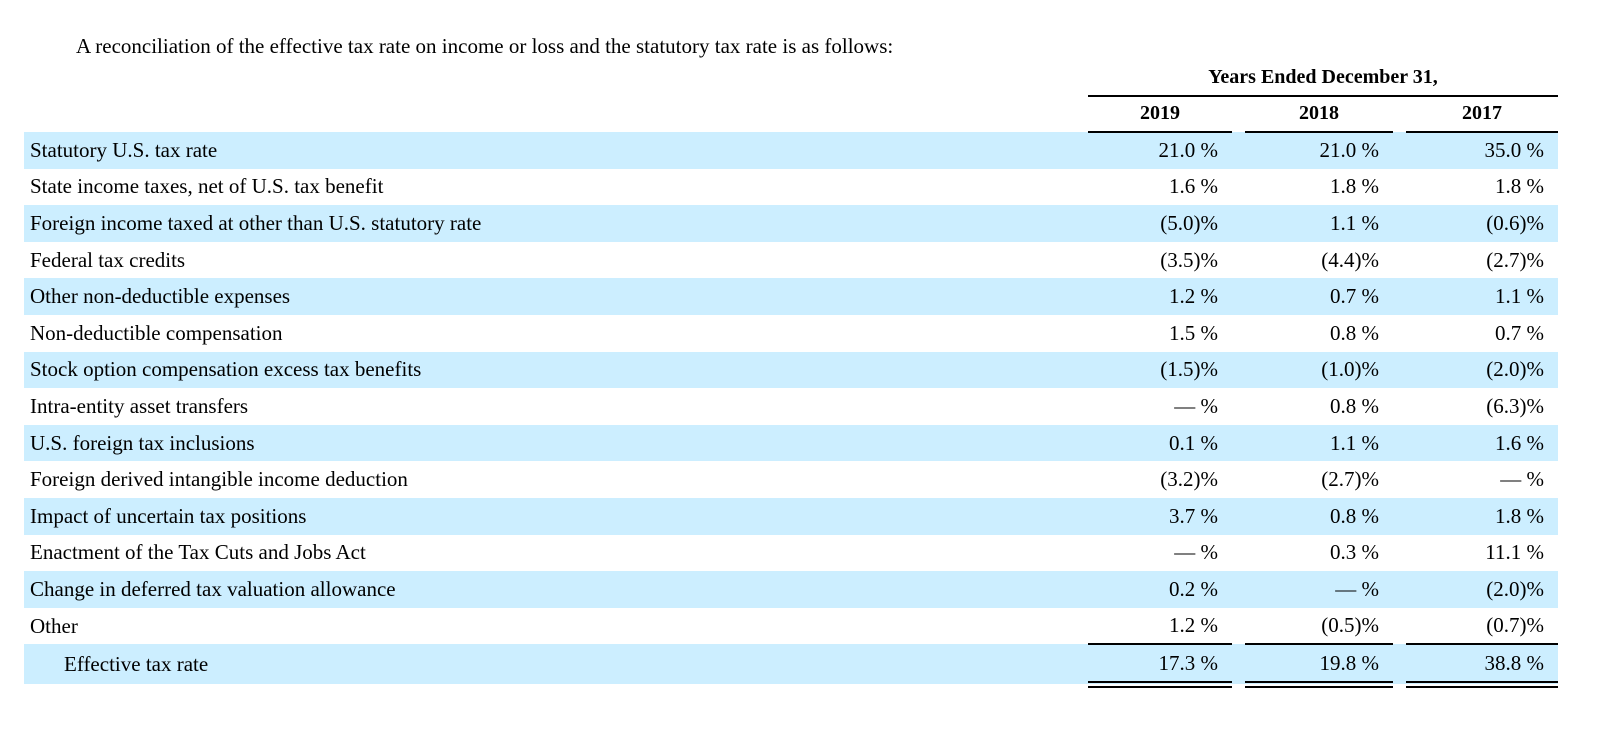 This screenshot has width=1600, height=735. What do you see at coordinates (139, 405) in the screenshot?
I see `row-label: Intra-entity asset transfers` at bounding box center [139, 405].